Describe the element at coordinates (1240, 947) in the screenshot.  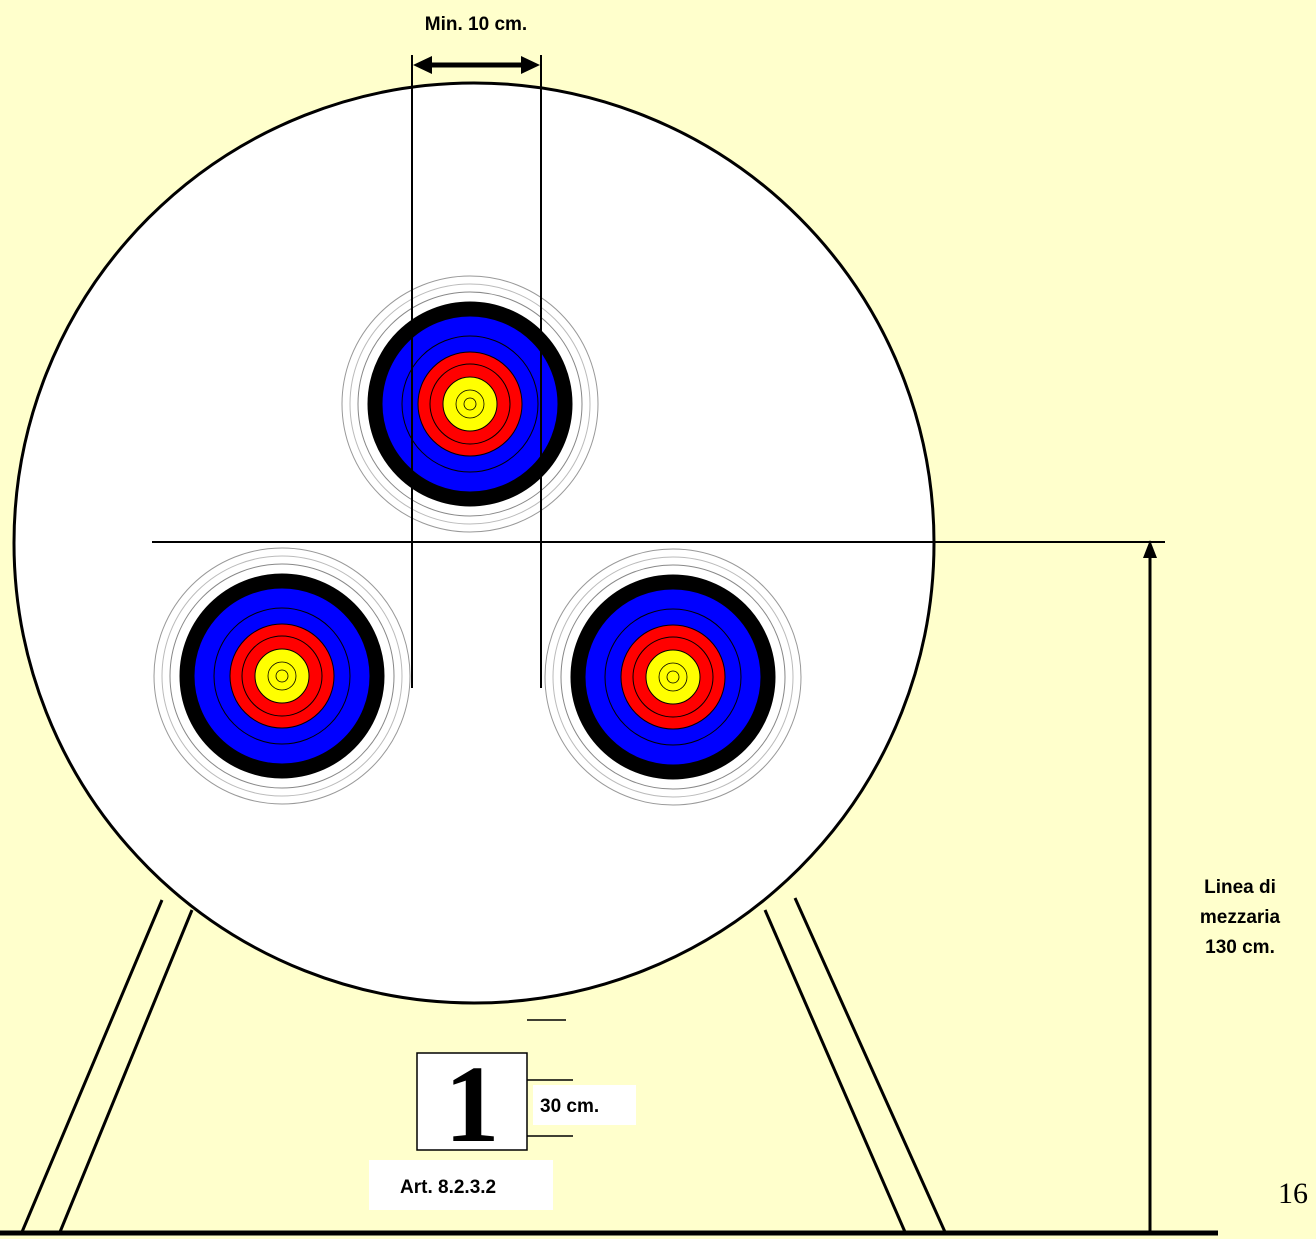
I see `midline-label: 130 cm.` at that location.